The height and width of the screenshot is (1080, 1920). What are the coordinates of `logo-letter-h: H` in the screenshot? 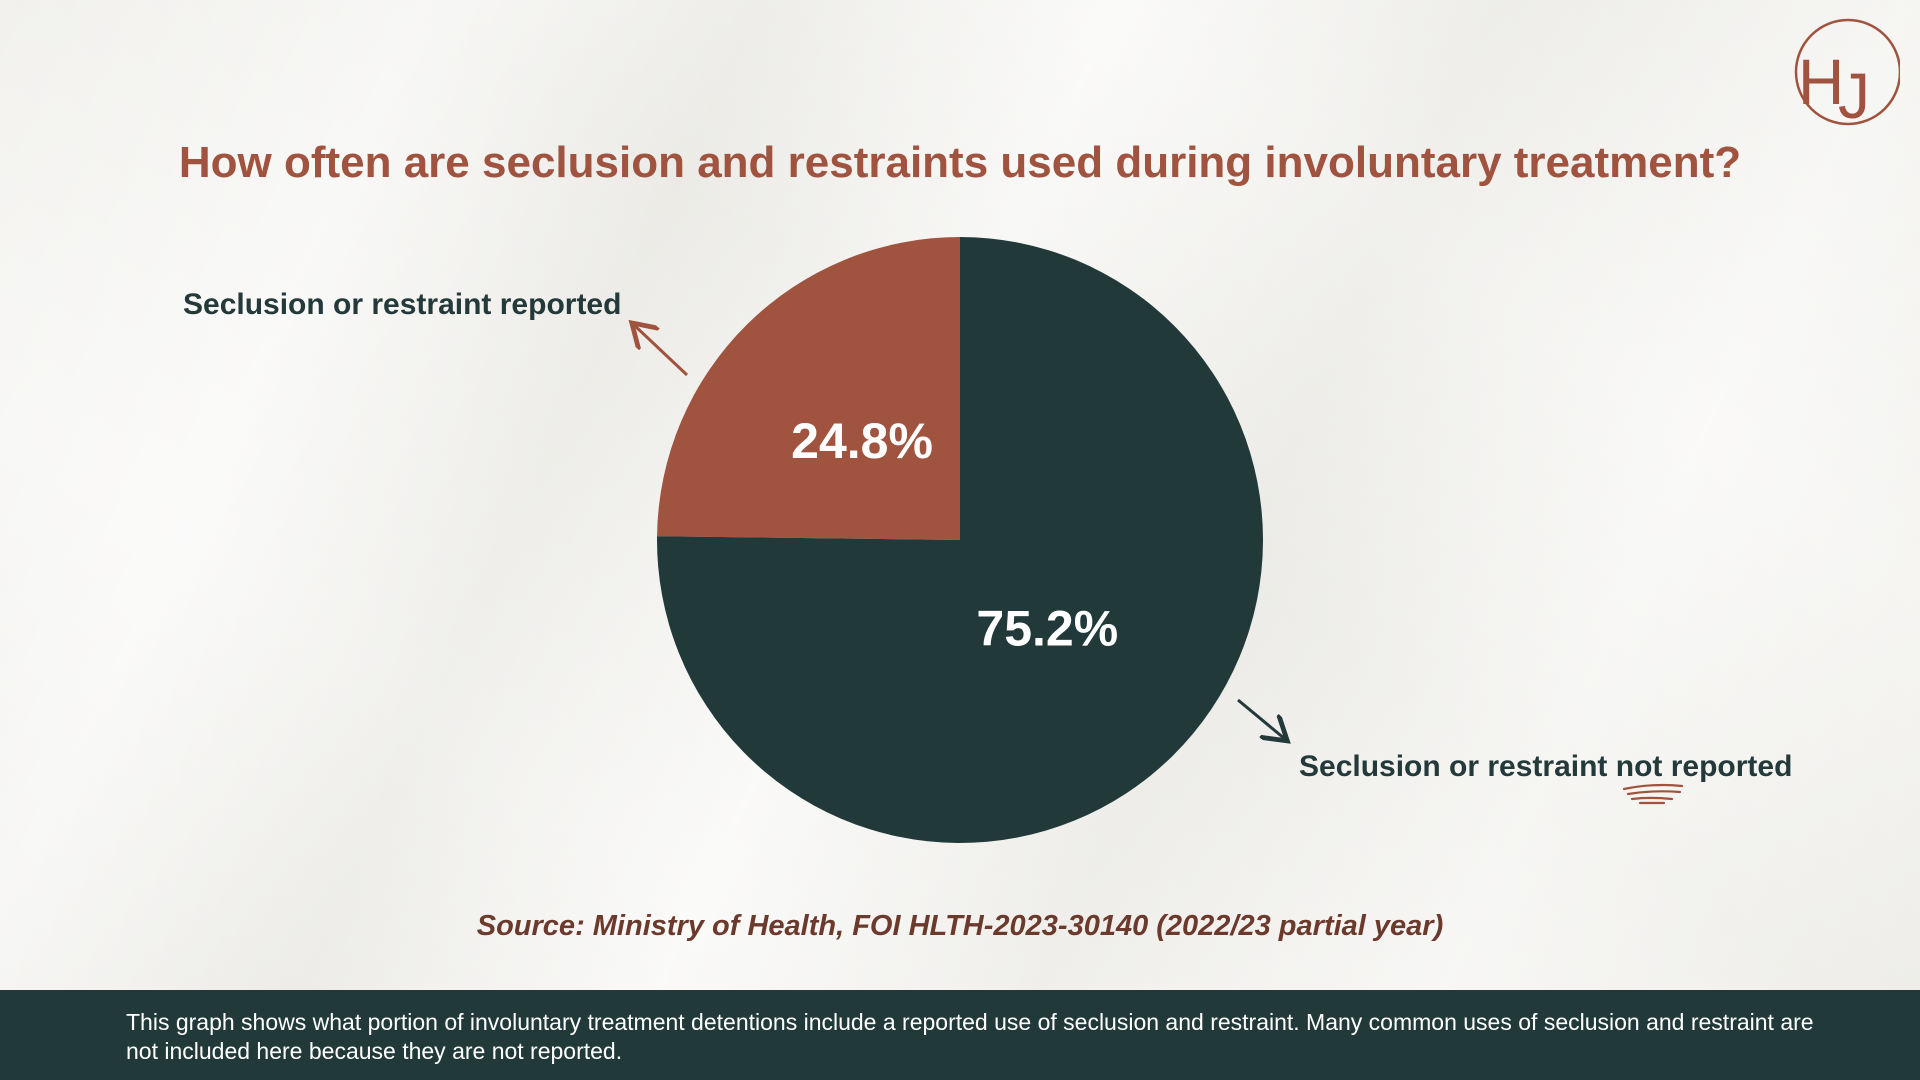 It's located at (1821, 82).